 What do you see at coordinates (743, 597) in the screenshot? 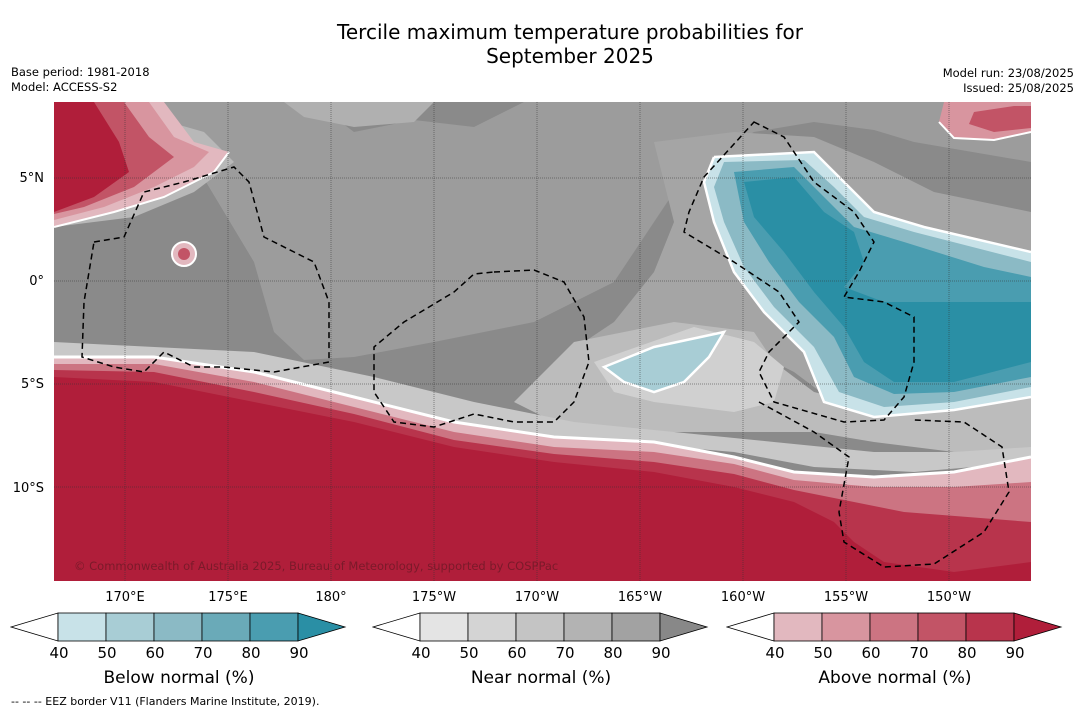
I see `lon-label-160w: 160°W` at bounding box center [743, 597].